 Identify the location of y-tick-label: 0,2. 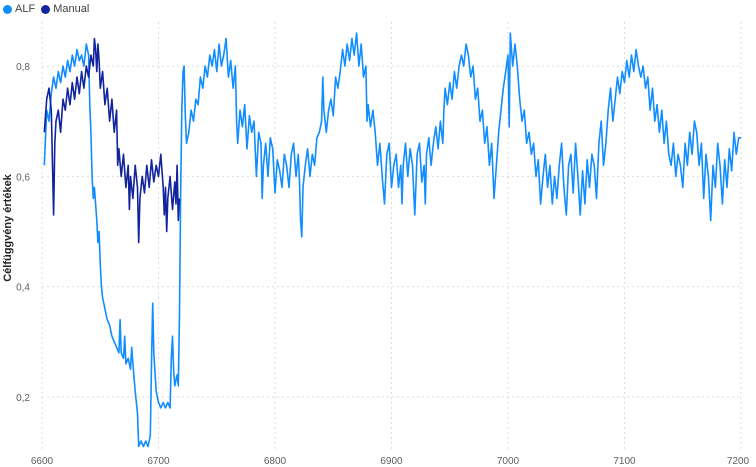
(23, 398).